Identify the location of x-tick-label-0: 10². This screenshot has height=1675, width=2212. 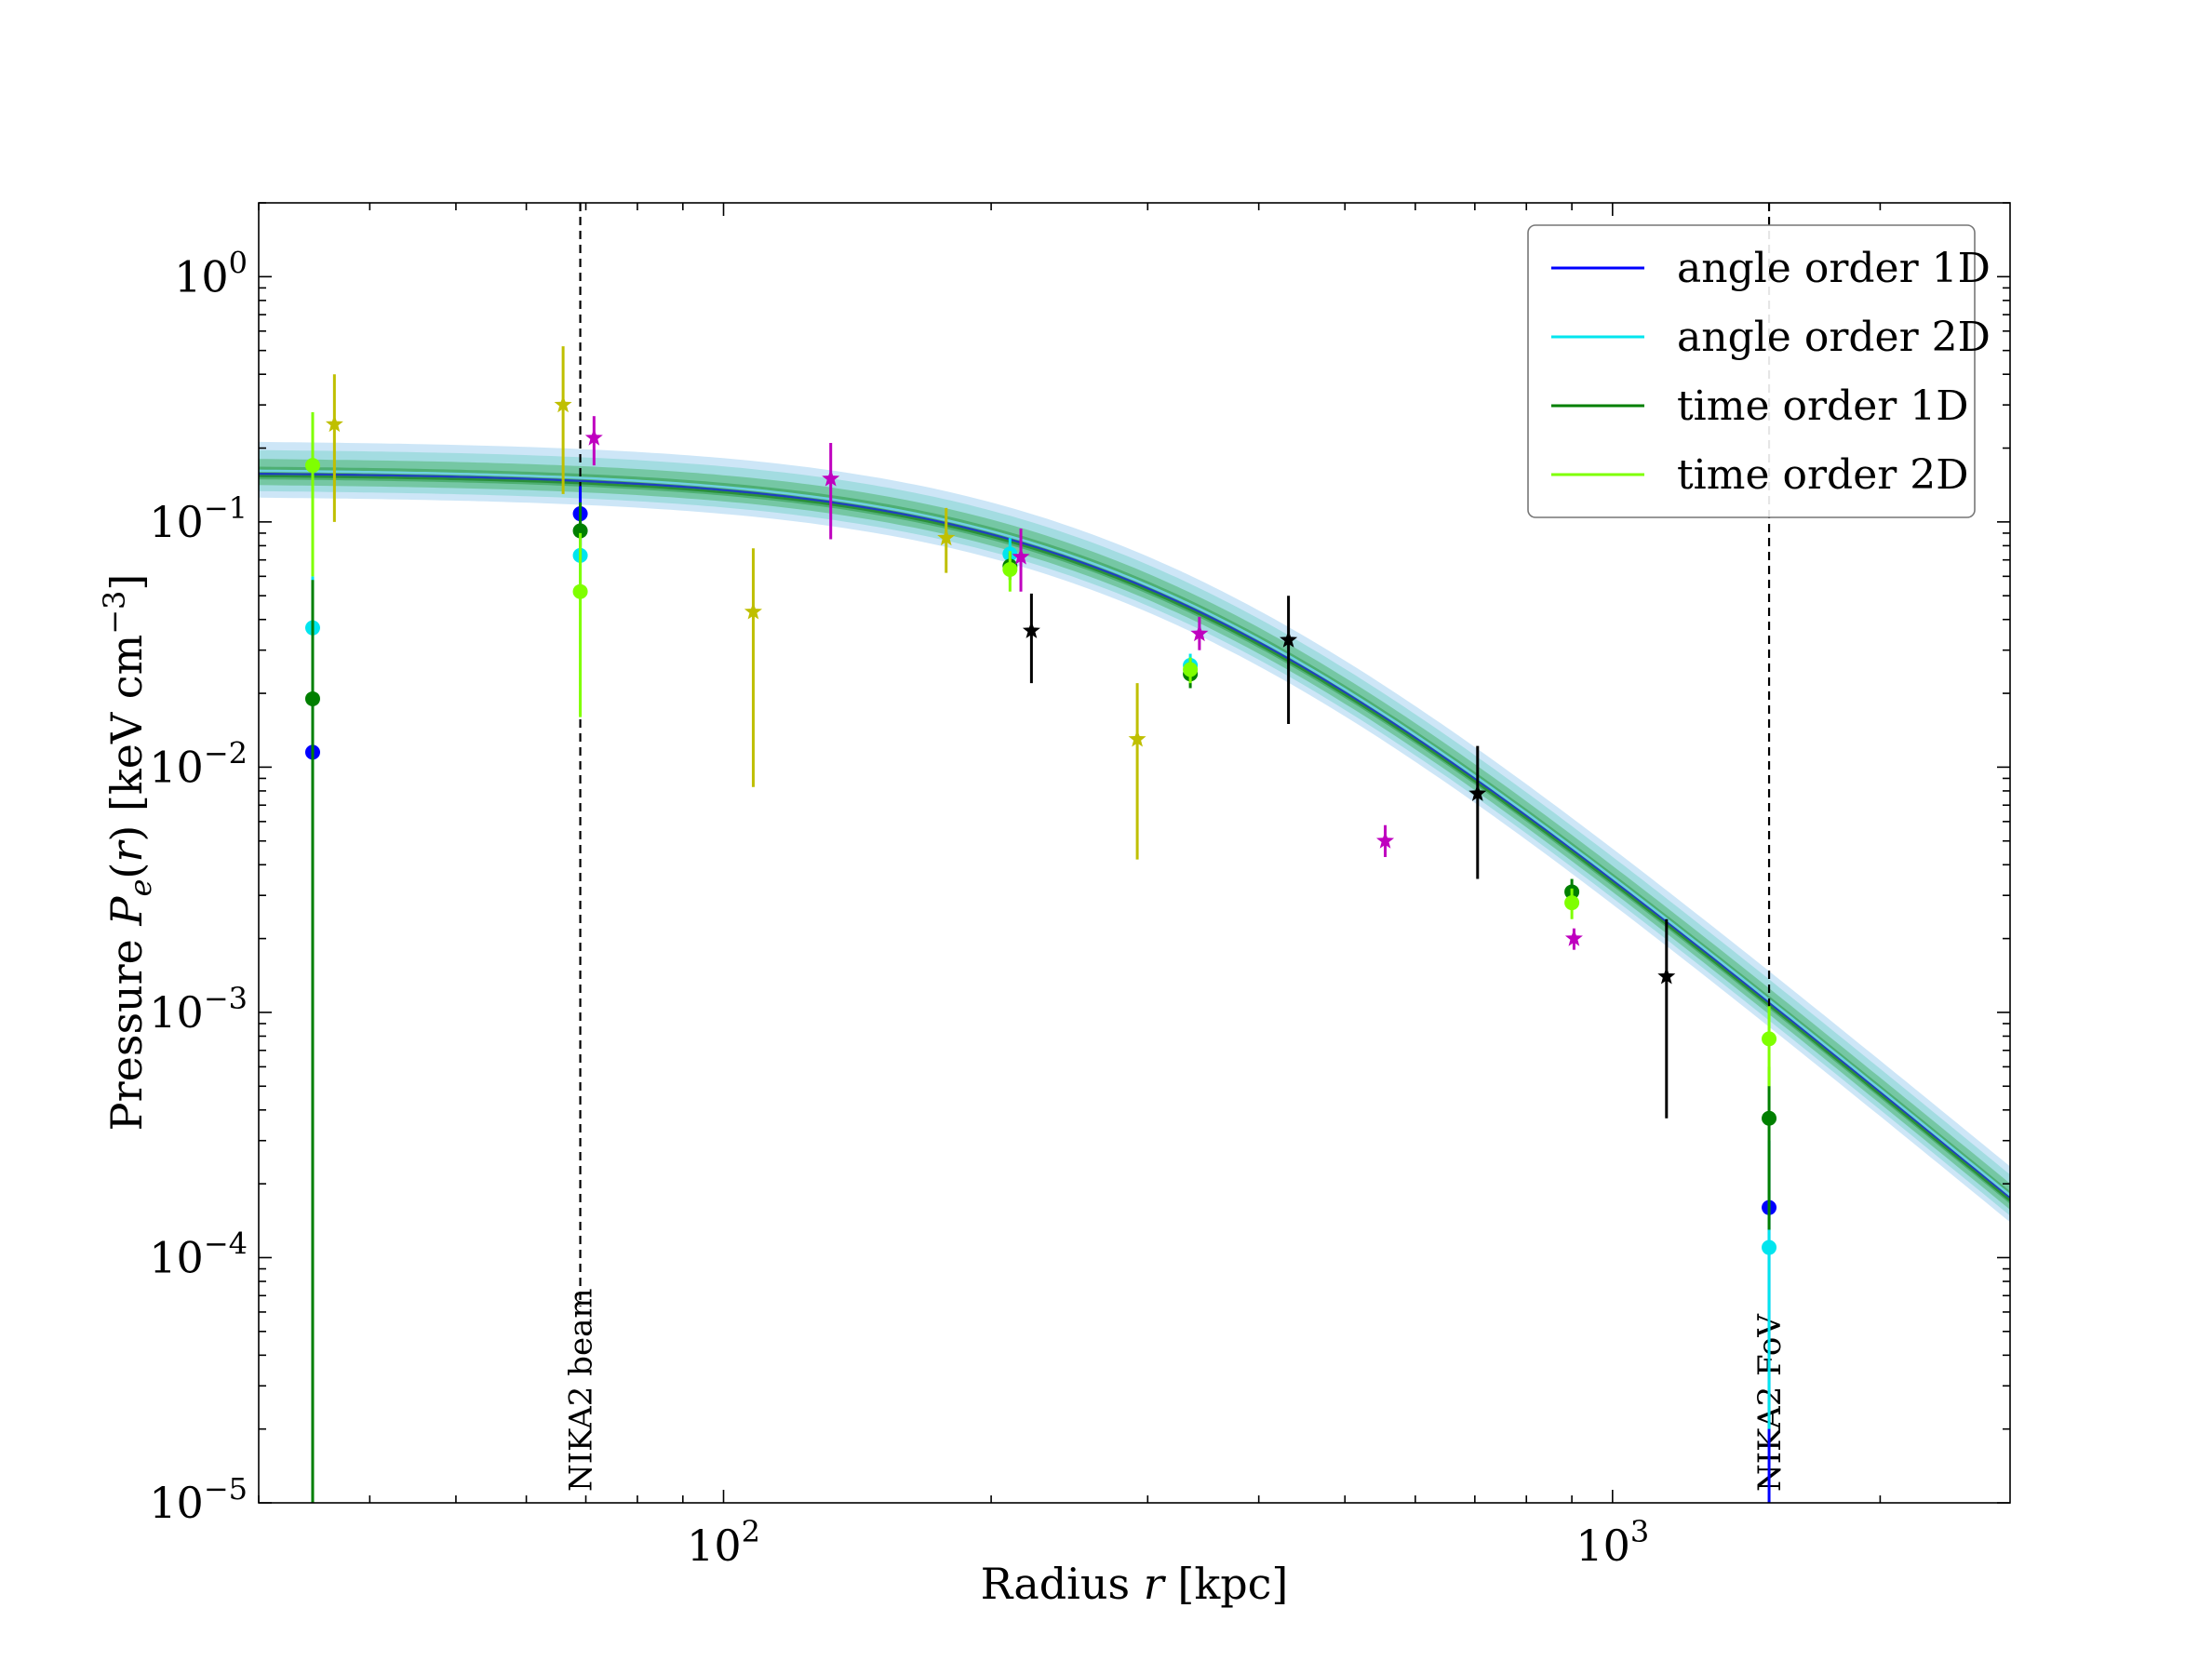
(723, 1542).